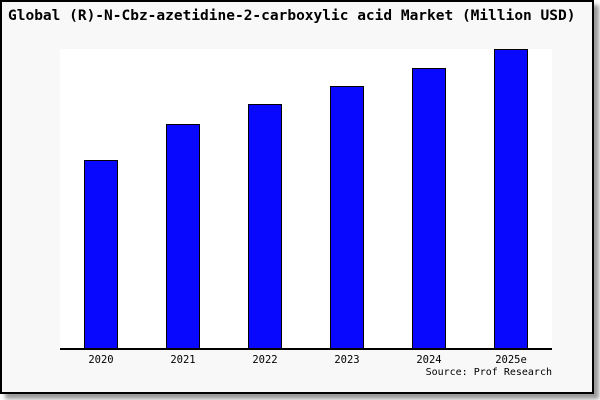  Describe the element at coordinates (306, 360) in the screenshot. I see `x-axis-labels: 2020 2021 2022 2023 2024 2025e` at that location.